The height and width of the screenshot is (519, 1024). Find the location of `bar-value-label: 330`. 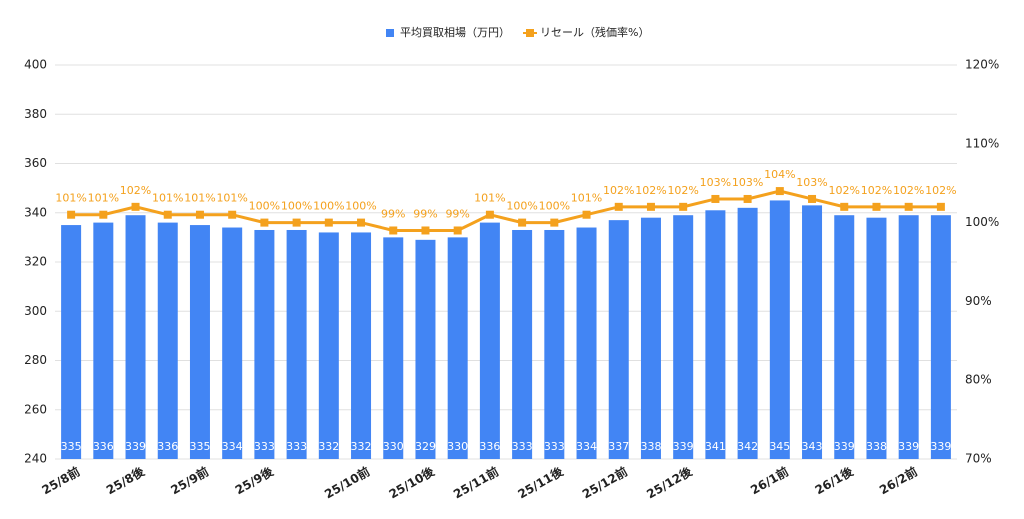

bar-value-label: 330 is located at coordinates (393, 446).